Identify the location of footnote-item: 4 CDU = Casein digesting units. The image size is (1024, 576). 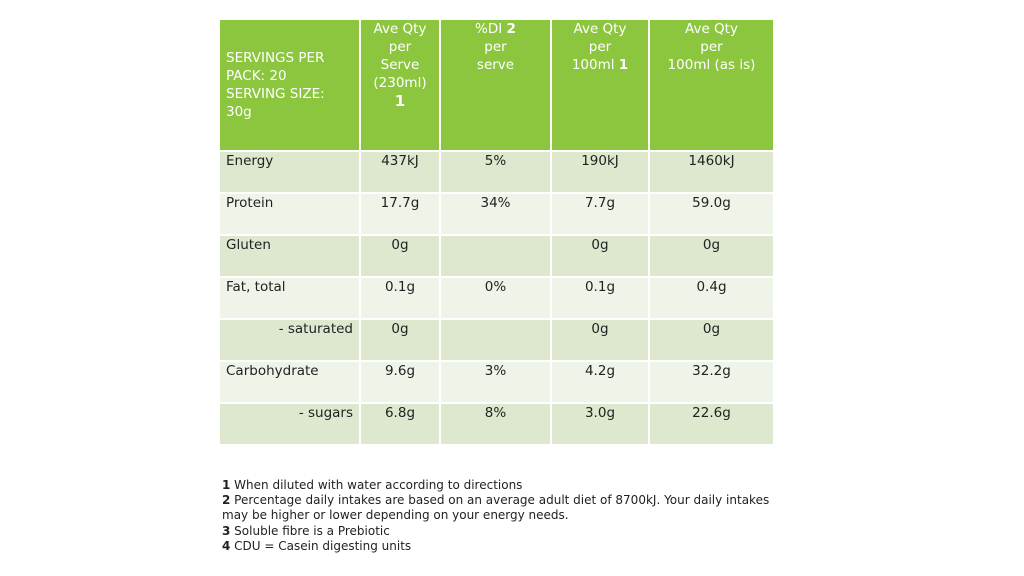
(502, 546).